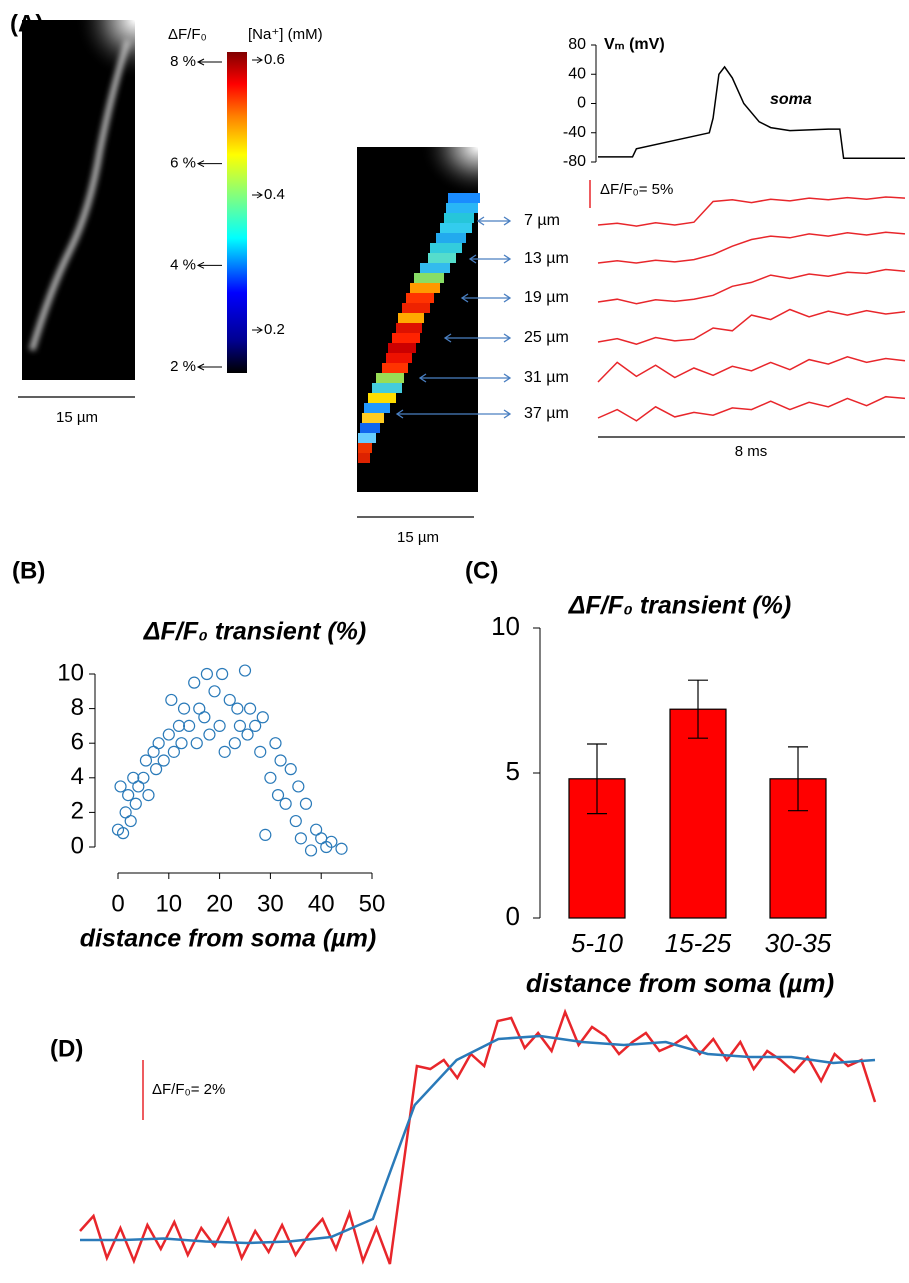 The width and height of the screenshot is (909, 1283). I want to click on y-tick-label: -40, so click(574, 132).